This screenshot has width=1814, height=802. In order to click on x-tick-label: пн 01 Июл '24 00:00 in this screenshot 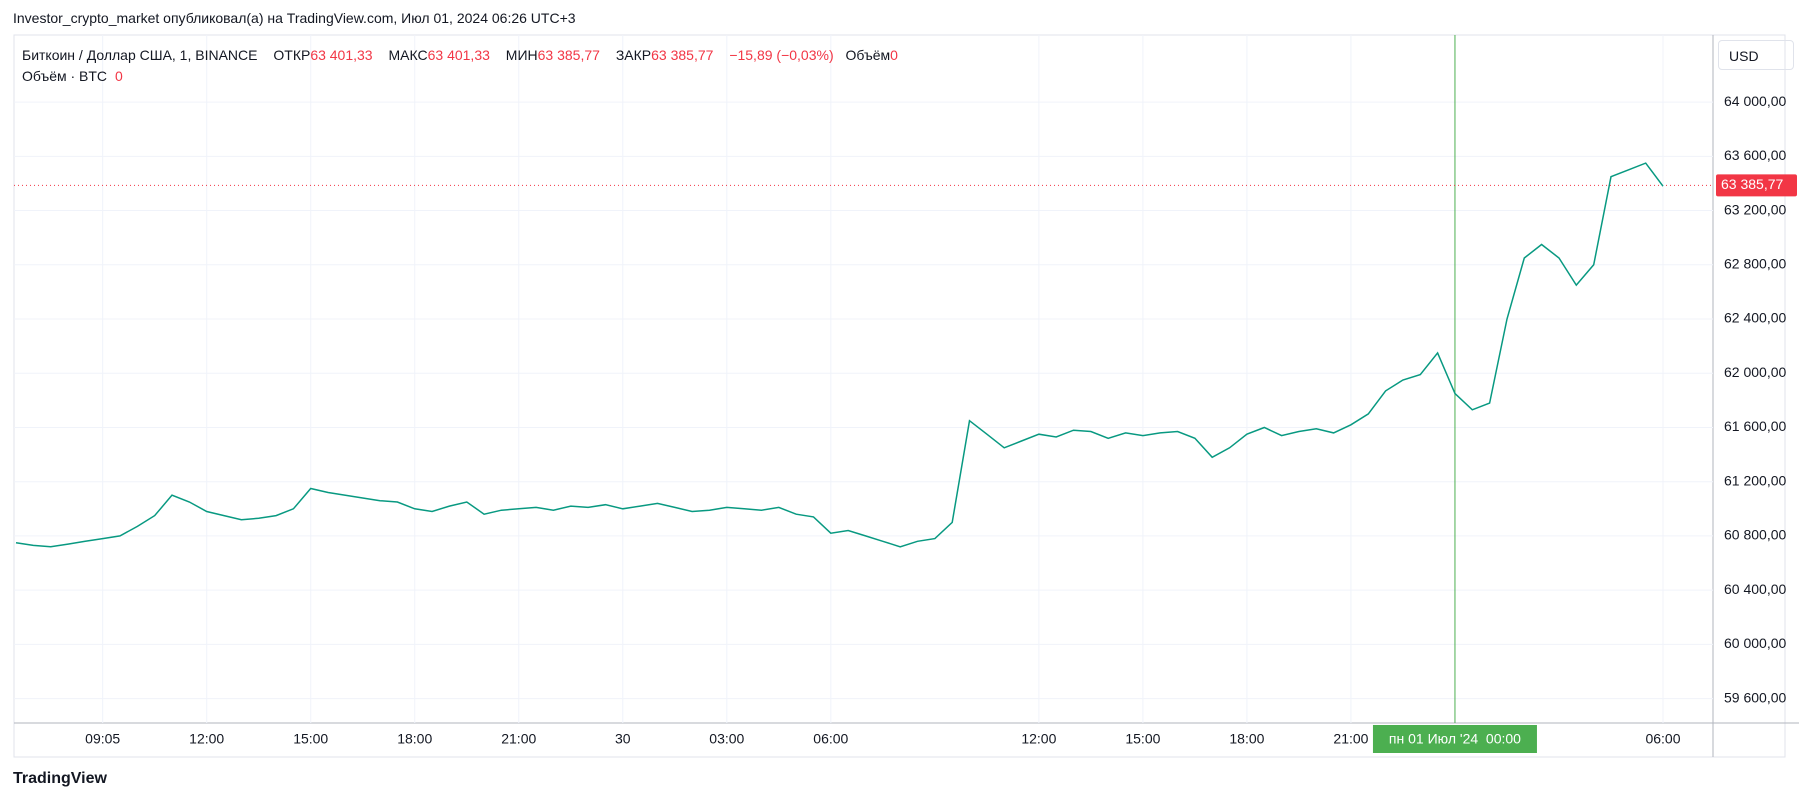, I will do `click(1455, 739)`.